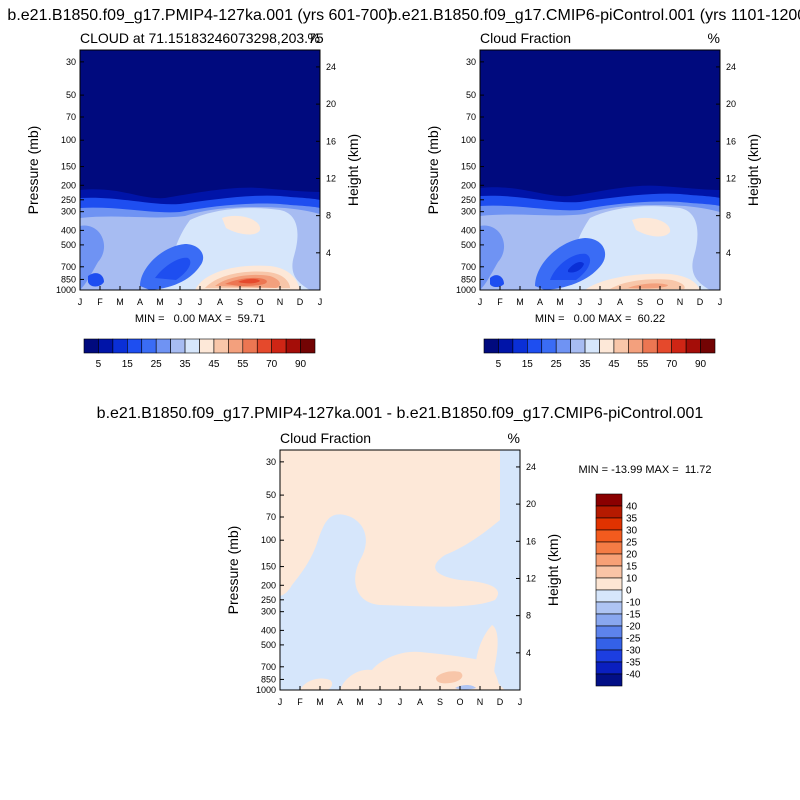  I want to click on contour-level-positive-upper, so click(390, 528).